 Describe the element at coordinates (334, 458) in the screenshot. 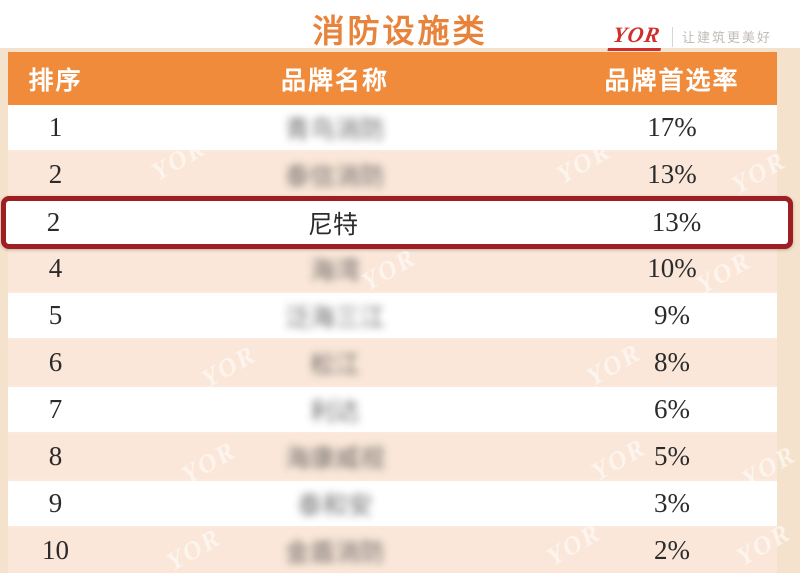

I see `brand-cell: 海康威视` at that location.